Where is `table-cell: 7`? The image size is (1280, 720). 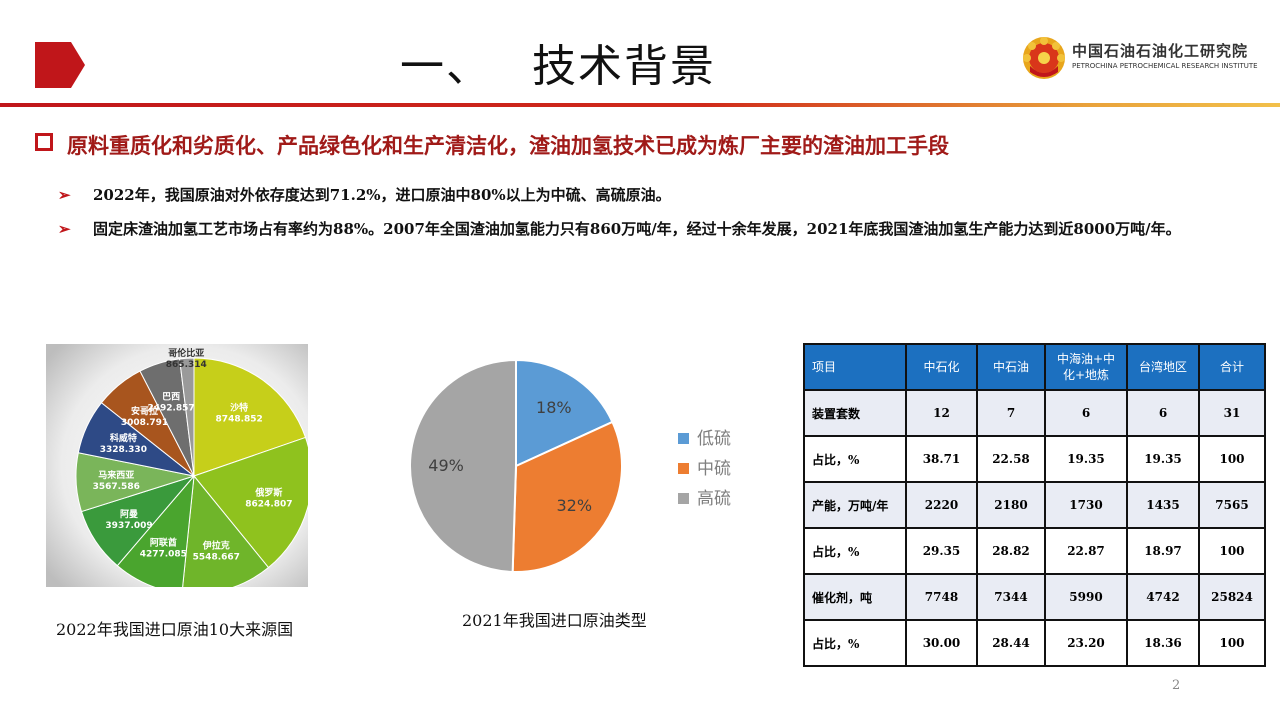
table-cell: 7 is located at coordinates (1011, 413).